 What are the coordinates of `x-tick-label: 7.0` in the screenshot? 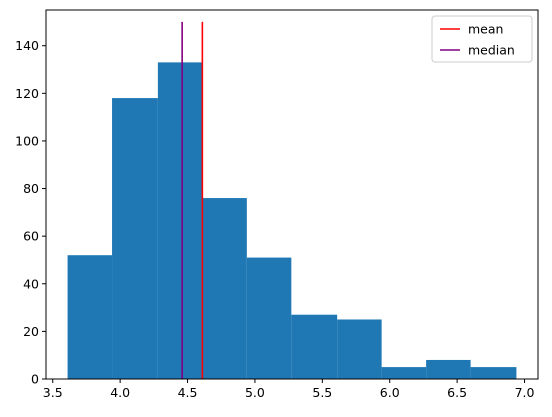 It's located at (525, 392).